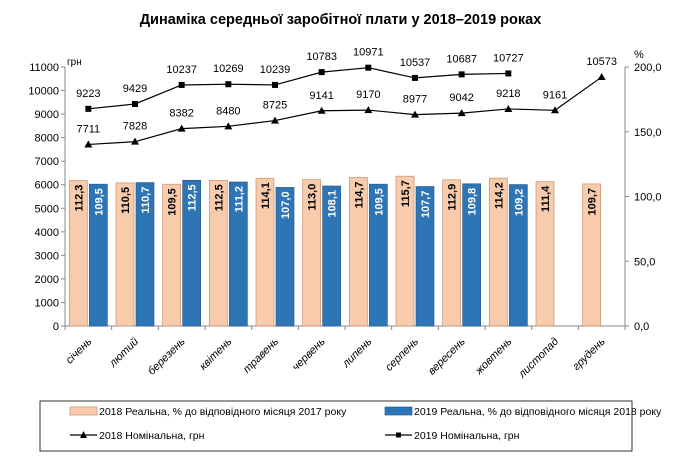 The image size is (681, 469). What do you see at coordinates (88, 94) in the screenshot?
I see `point-label-2019: 9223` at bounding box center [88, 94].